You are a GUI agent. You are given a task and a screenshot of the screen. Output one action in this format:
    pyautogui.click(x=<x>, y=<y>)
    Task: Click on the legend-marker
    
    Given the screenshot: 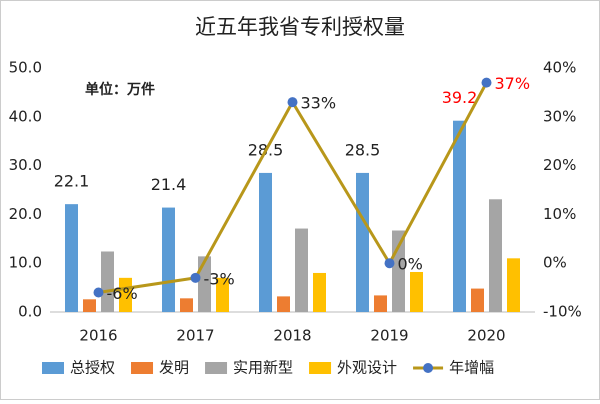 What is the action you would take?
    pyautogui.click(x=428, y=368)
    